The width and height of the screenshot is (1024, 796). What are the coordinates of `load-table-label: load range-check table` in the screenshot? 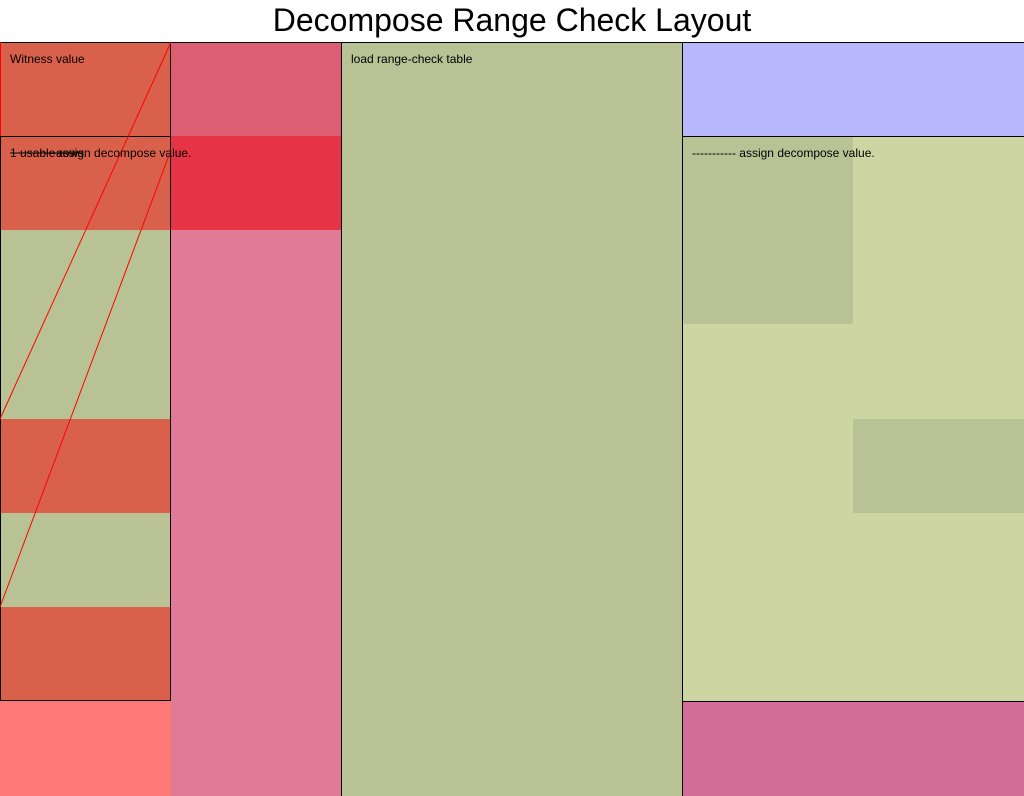 It's located at (412, 59).